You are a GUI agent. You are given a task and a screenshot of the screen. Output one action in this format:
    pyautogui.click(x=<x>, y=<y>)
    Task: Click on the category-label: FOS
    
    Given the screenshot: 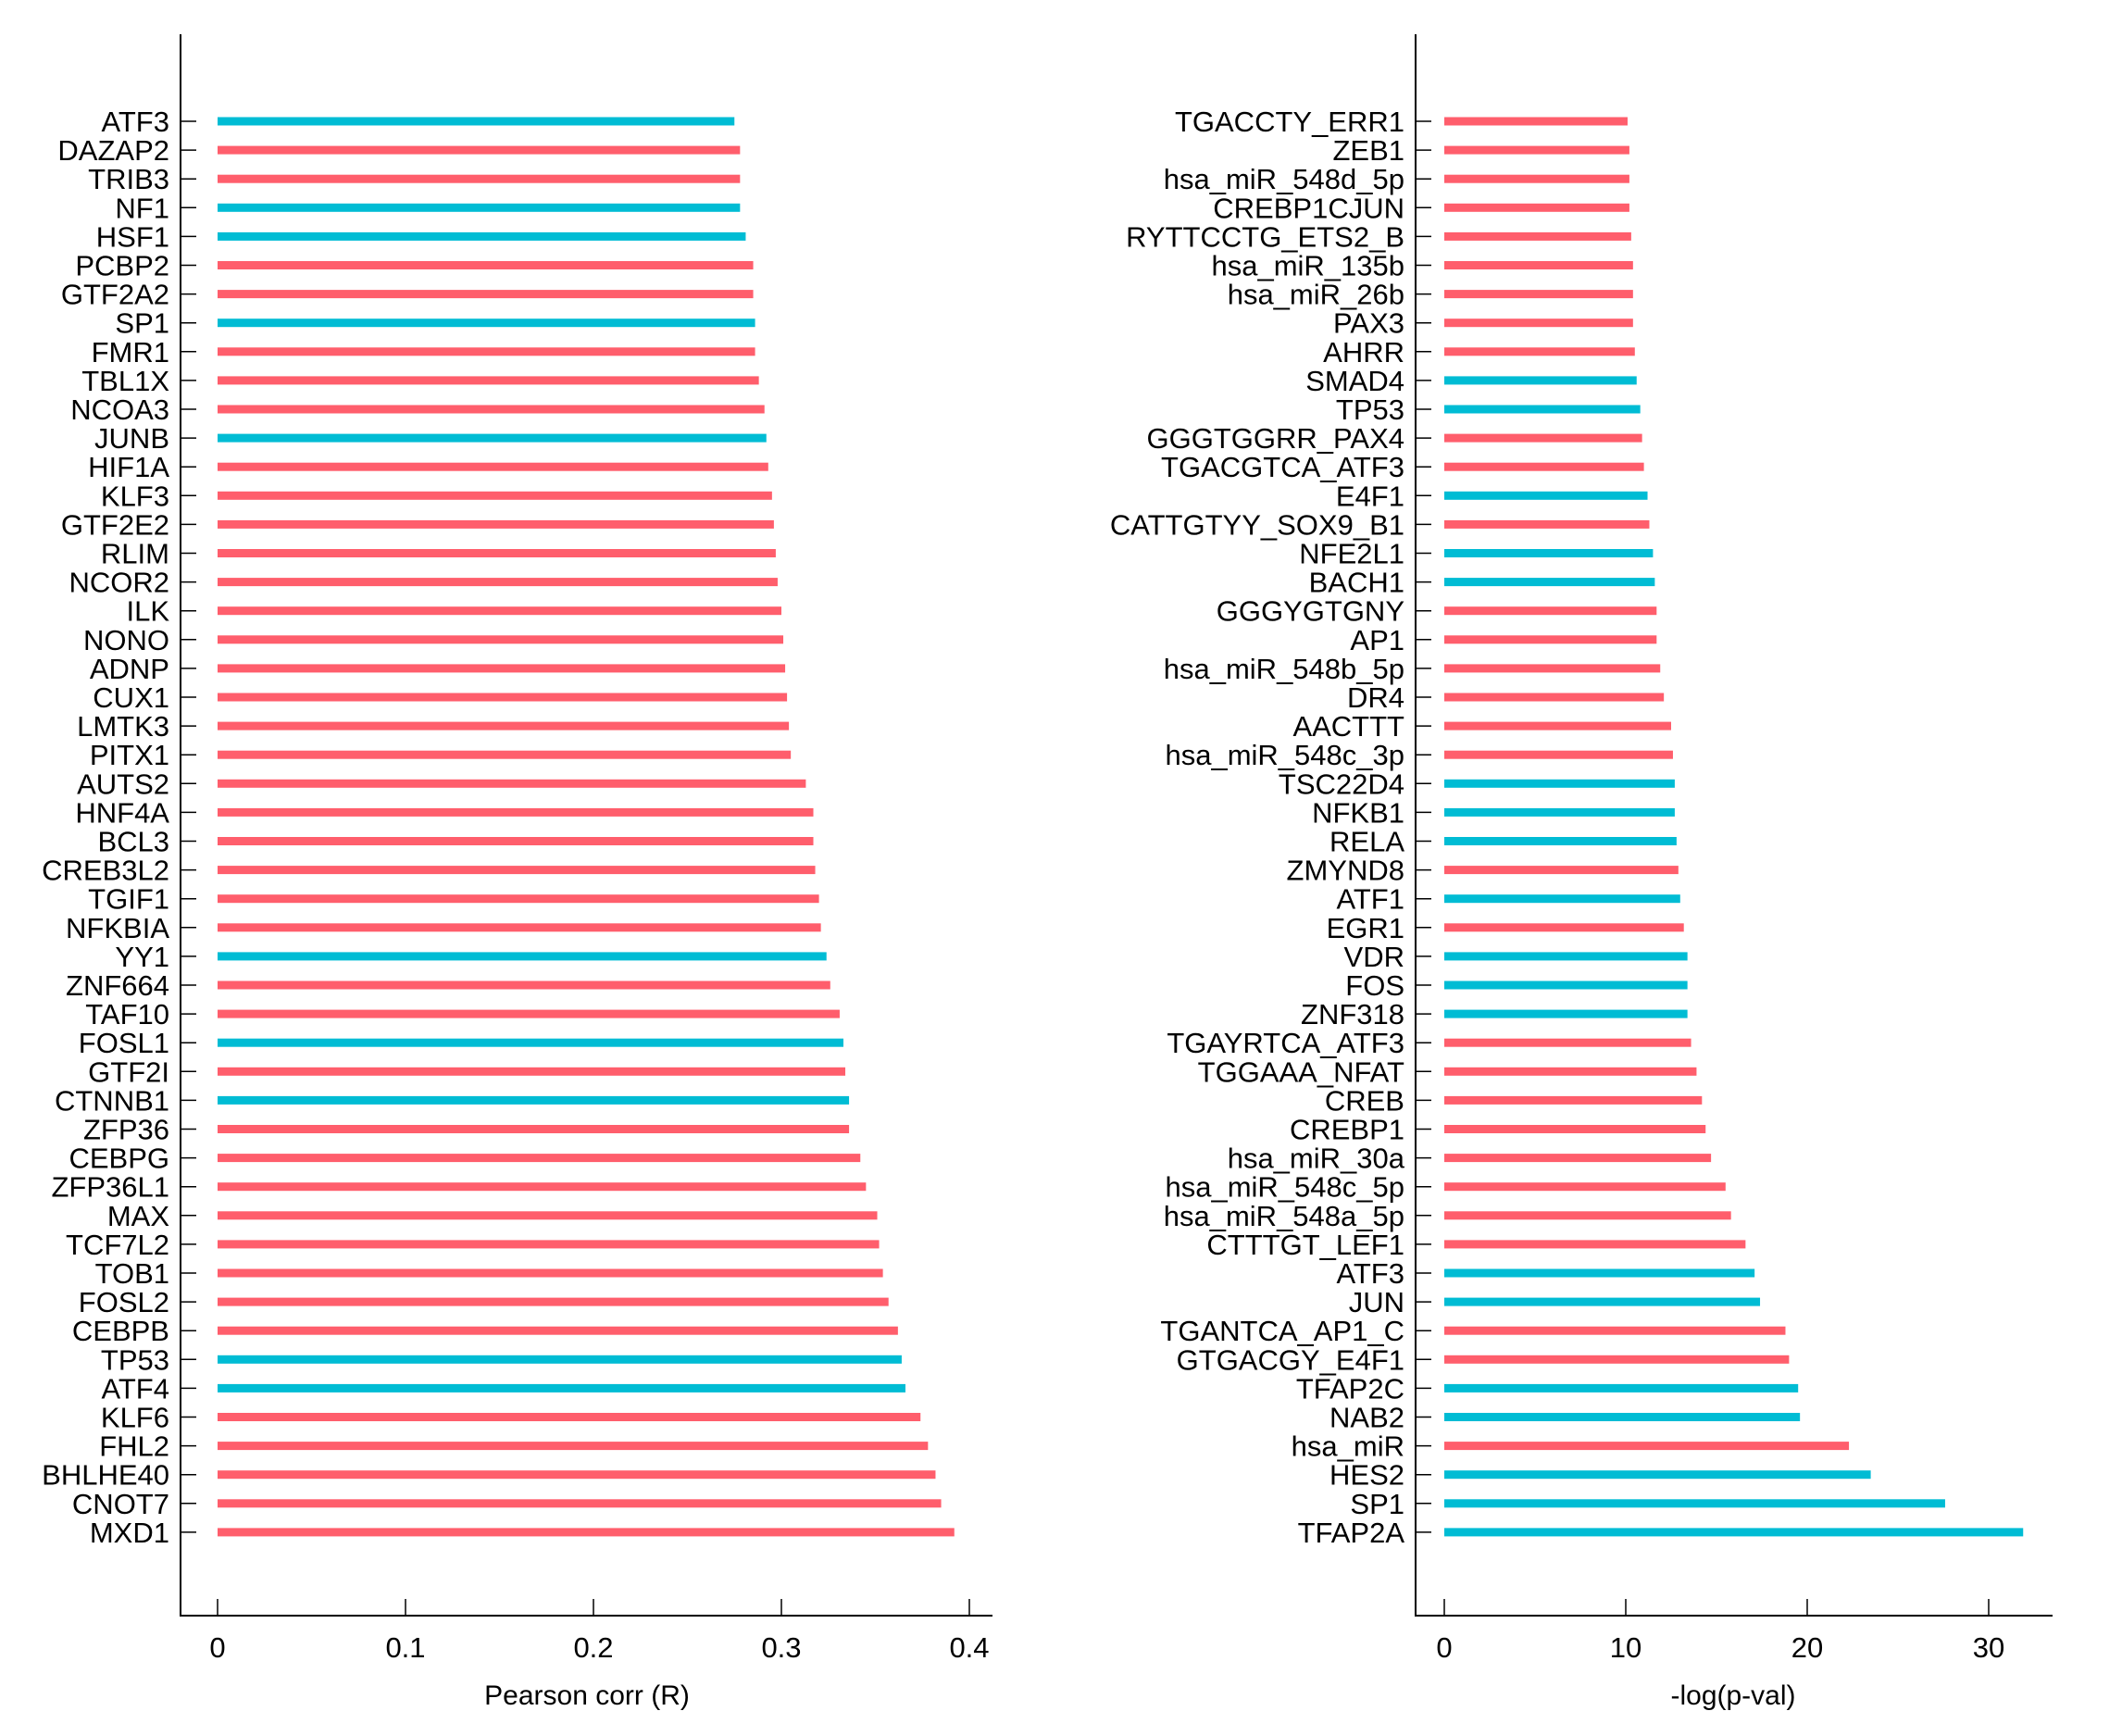 What is the action you would take?
    pyautogui.click(x=1374, y=985)
    